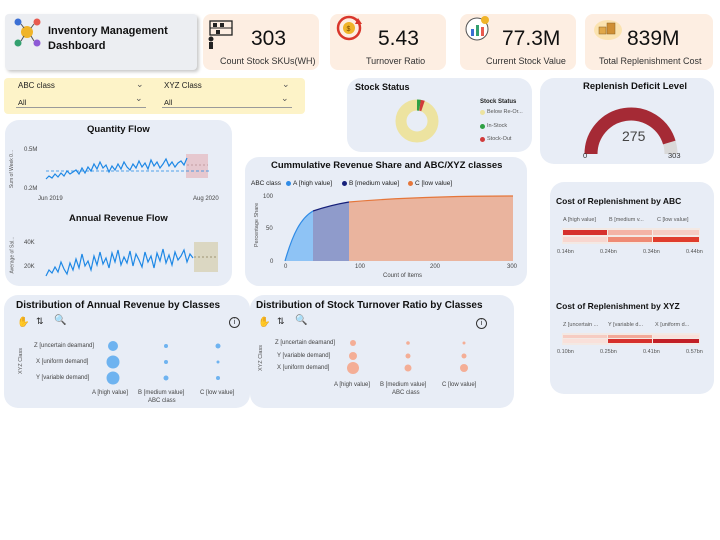  I want to click on kpi-value: 5.43, so click(398, 38).